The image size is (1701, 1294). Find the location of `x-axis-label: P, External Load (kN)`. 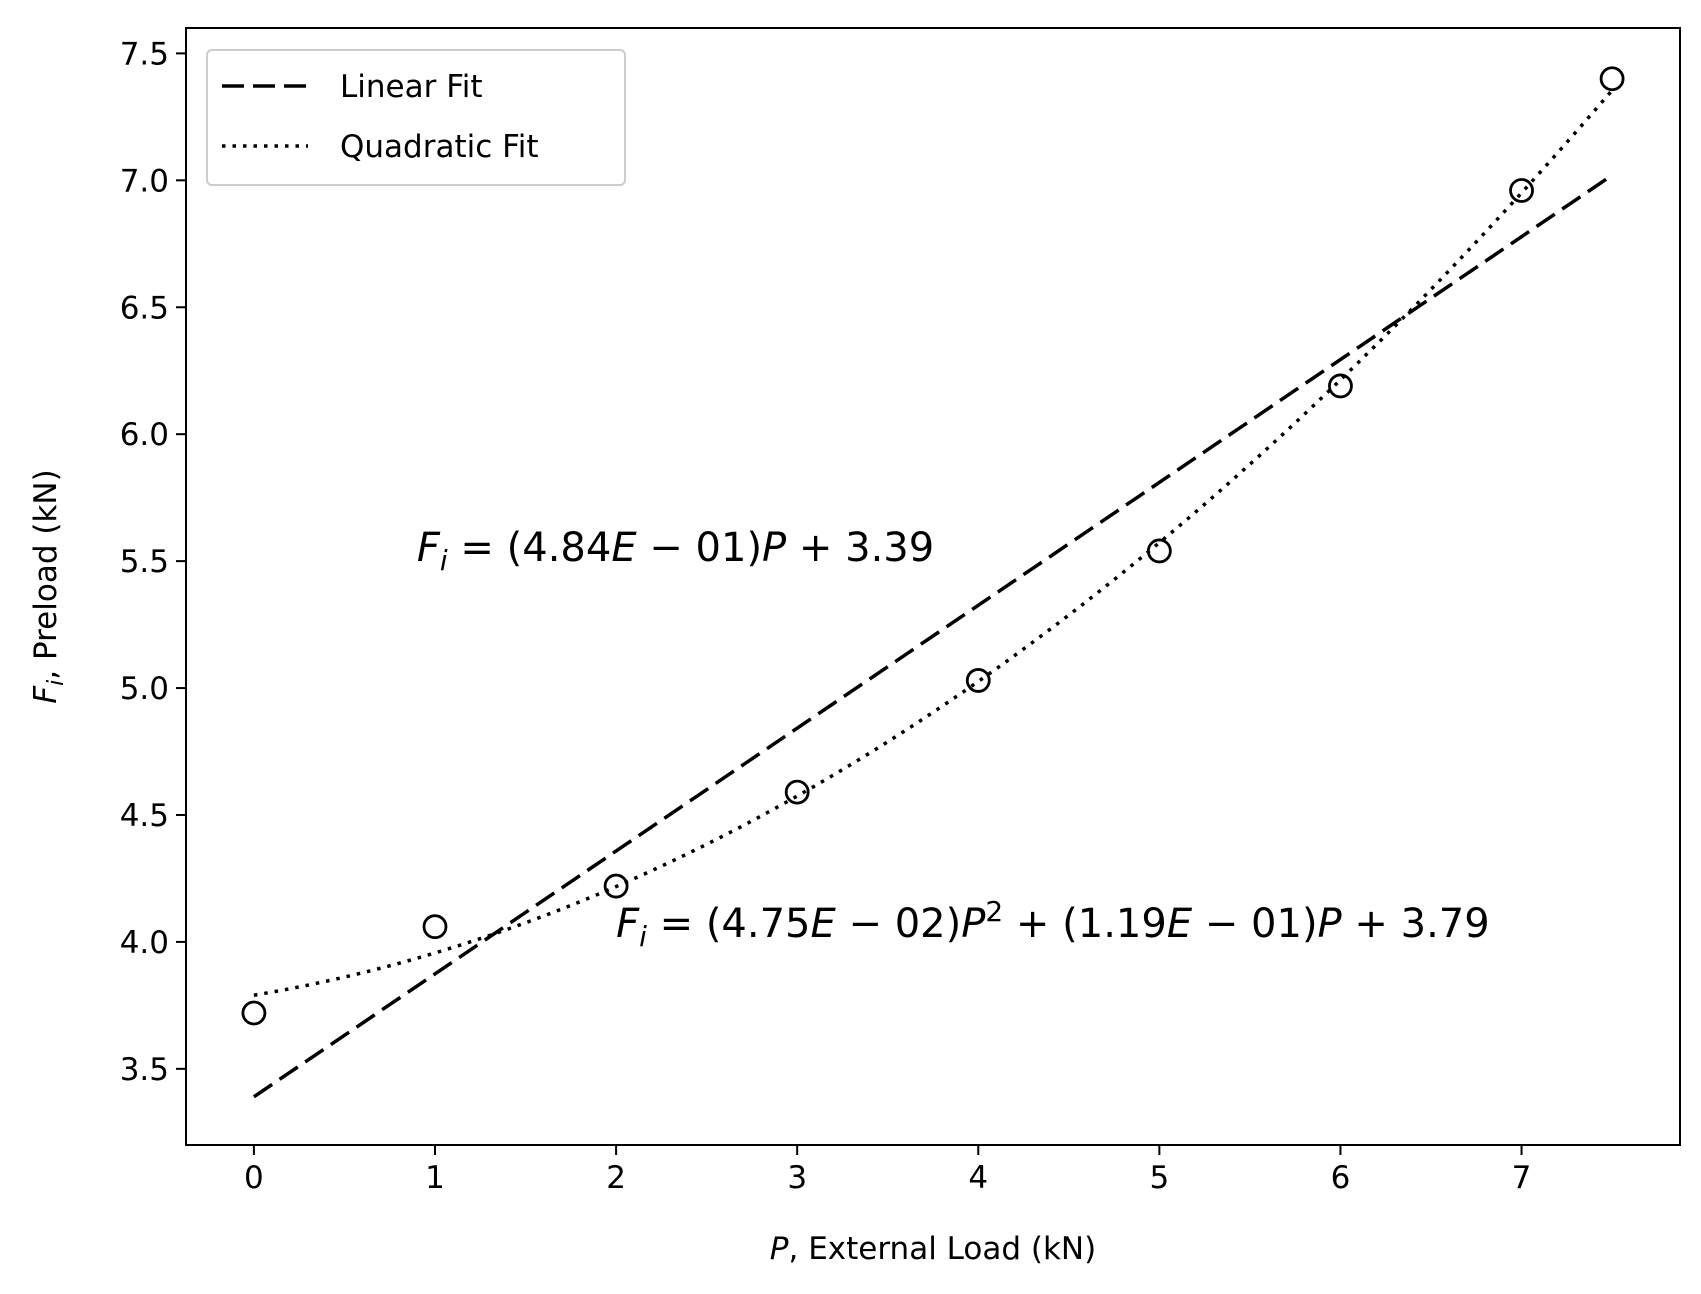

x-axis-label: P, External Load (kN) is located at coordinates (933, 1249).